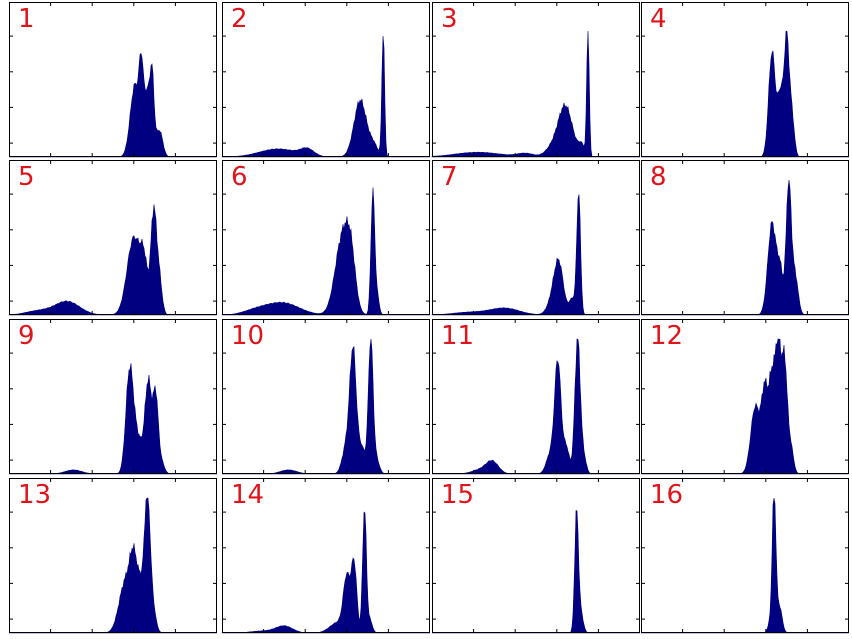 This screenshot has height=639, width=852. Describe the element at coordinates (449, 19) in the screenshot. I see `panel-number-label: 3` at that location.